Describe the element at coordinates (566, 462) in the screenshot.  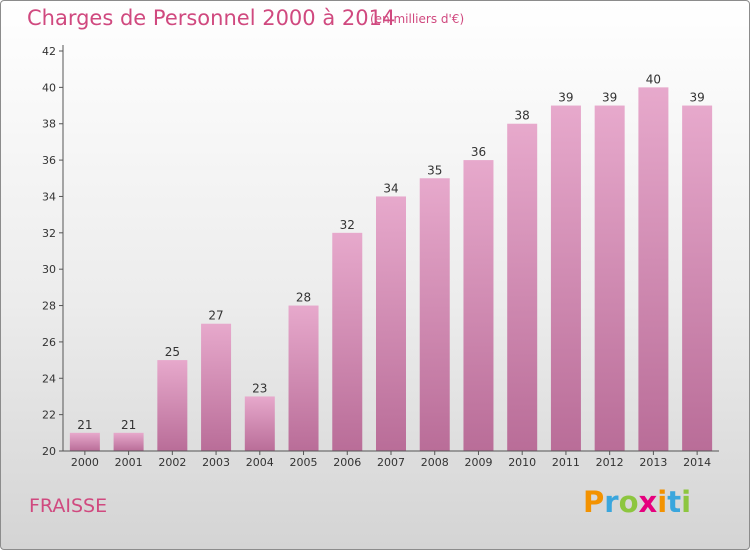
I see `x-tick-label: 2011` at that location.